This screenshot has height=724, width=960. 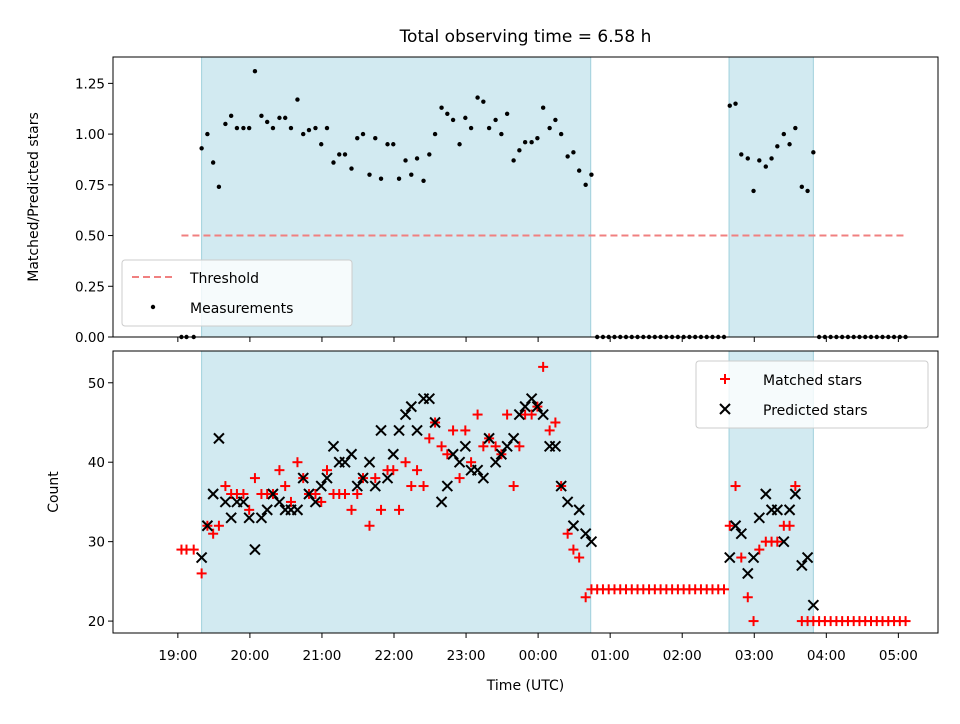 What do you see at coordinates (725, 379) in the screenshot?
I see `matched-legend-swatch` at bounding box center [725, 379].